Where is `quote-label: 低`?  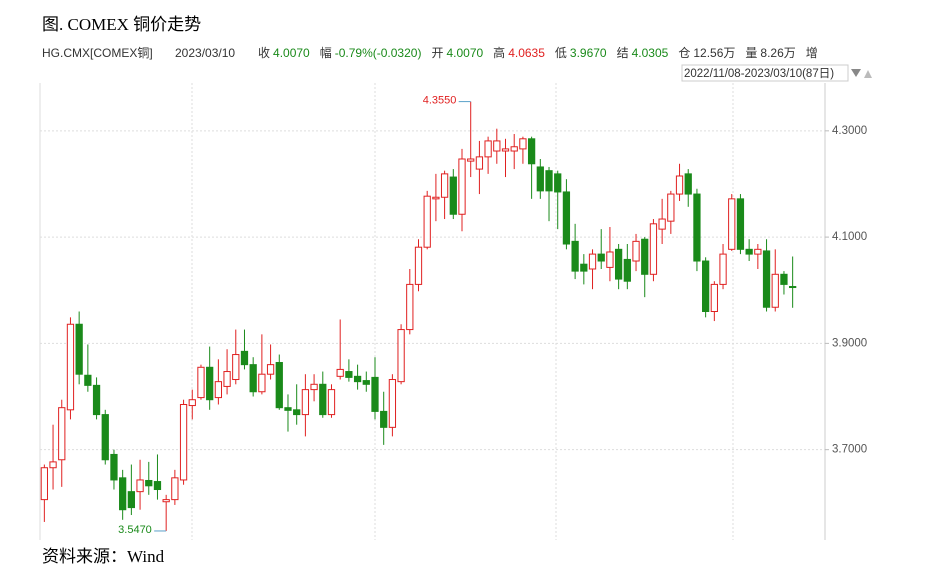
quote-label: 低 is located at coordinates (561, 53).